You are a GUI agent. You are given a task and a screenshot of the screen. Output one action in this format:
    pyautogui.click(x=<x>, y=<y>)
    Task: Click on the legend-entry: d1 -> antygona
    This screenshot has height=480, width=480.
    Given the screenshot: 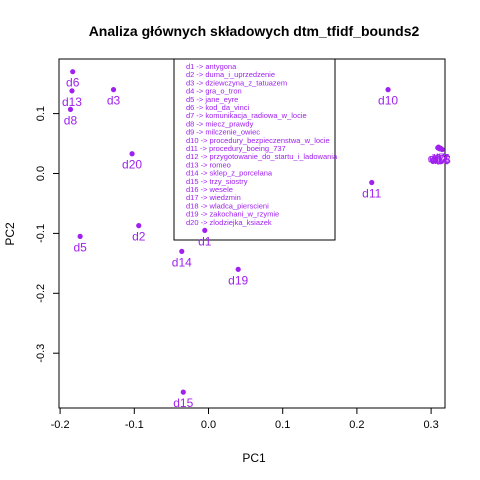 What is the action you would take?
    pyautogui.click(x=211, y=66)
    